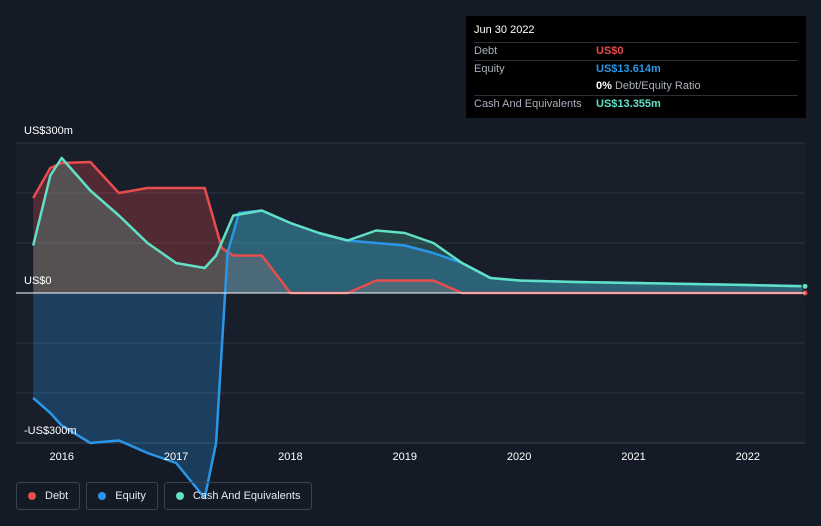  I want to click on tooltip-row-equity: Equity US$13.614m, so click(636, 69).